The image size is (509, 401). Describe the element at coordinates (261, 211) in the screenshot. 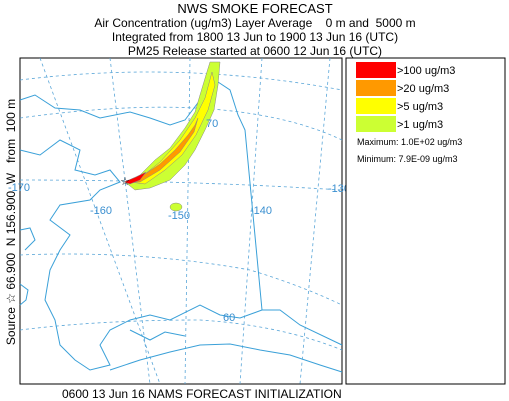

I see `map-label: -140` at that location.